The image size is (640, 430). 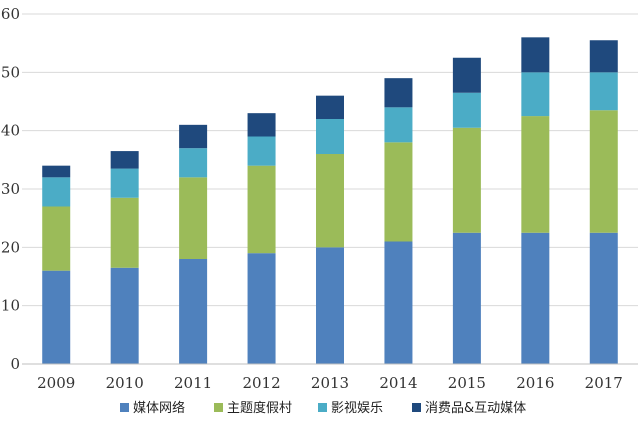 What do you see at coordinates (10, 14) in the screenshot?
I see `y-tick-label: 60` at bounding box center [10, 14].